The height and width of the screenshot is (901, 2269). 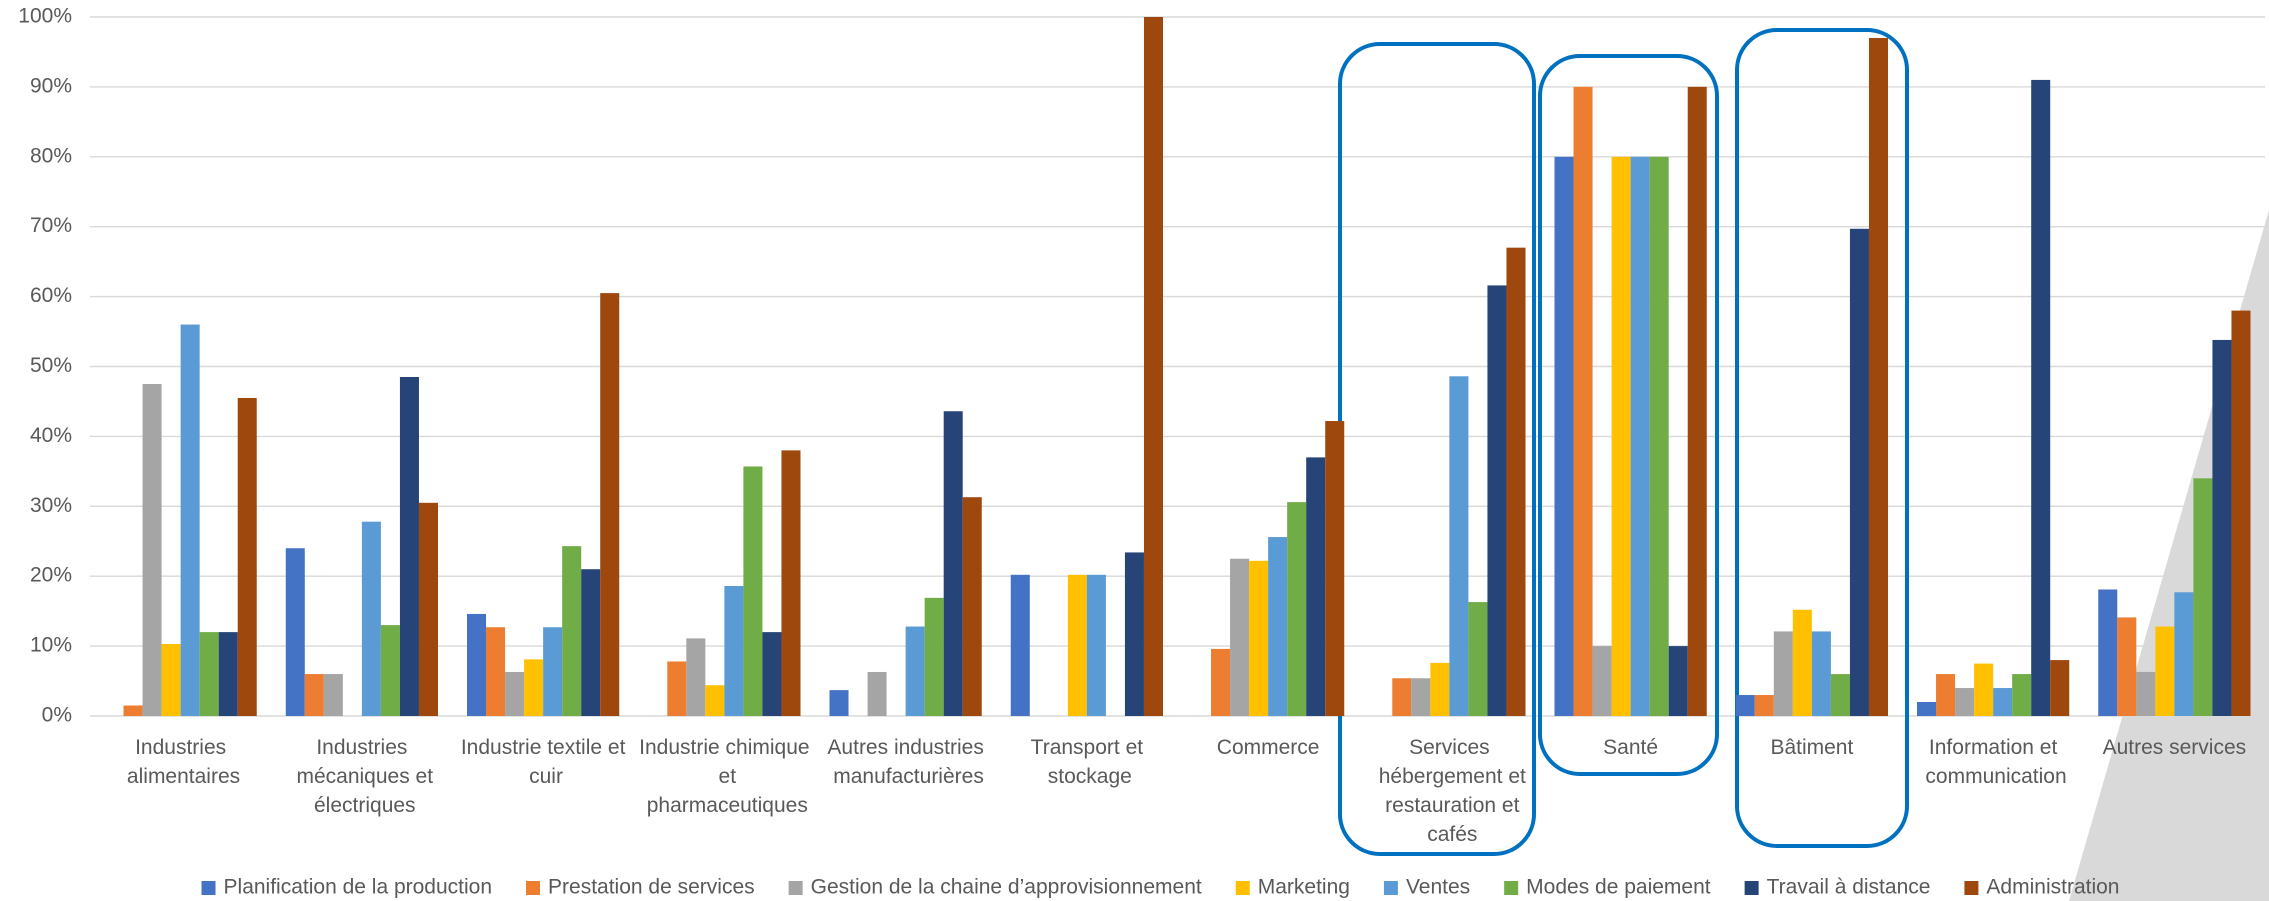 What do you see at coordinates (51, 575) in the screenshot?
I see `y-tick-label: 20%` at bounding box center [51, 575].